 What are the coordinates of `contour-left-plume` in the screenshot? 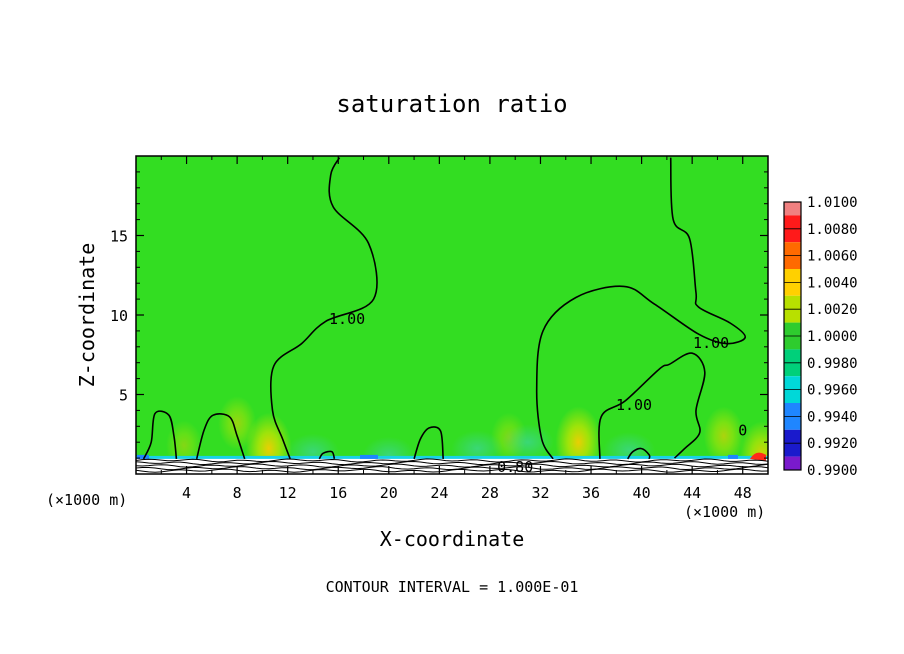 It's located at (323, 308).